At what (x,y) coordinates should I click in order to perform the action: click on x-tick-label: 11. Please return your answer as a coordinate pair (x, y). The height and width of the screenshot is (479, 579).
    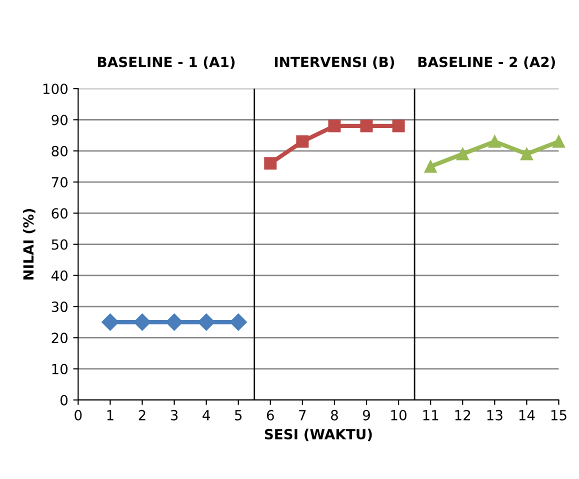
    Looking at the image, I should click on (430, 415).